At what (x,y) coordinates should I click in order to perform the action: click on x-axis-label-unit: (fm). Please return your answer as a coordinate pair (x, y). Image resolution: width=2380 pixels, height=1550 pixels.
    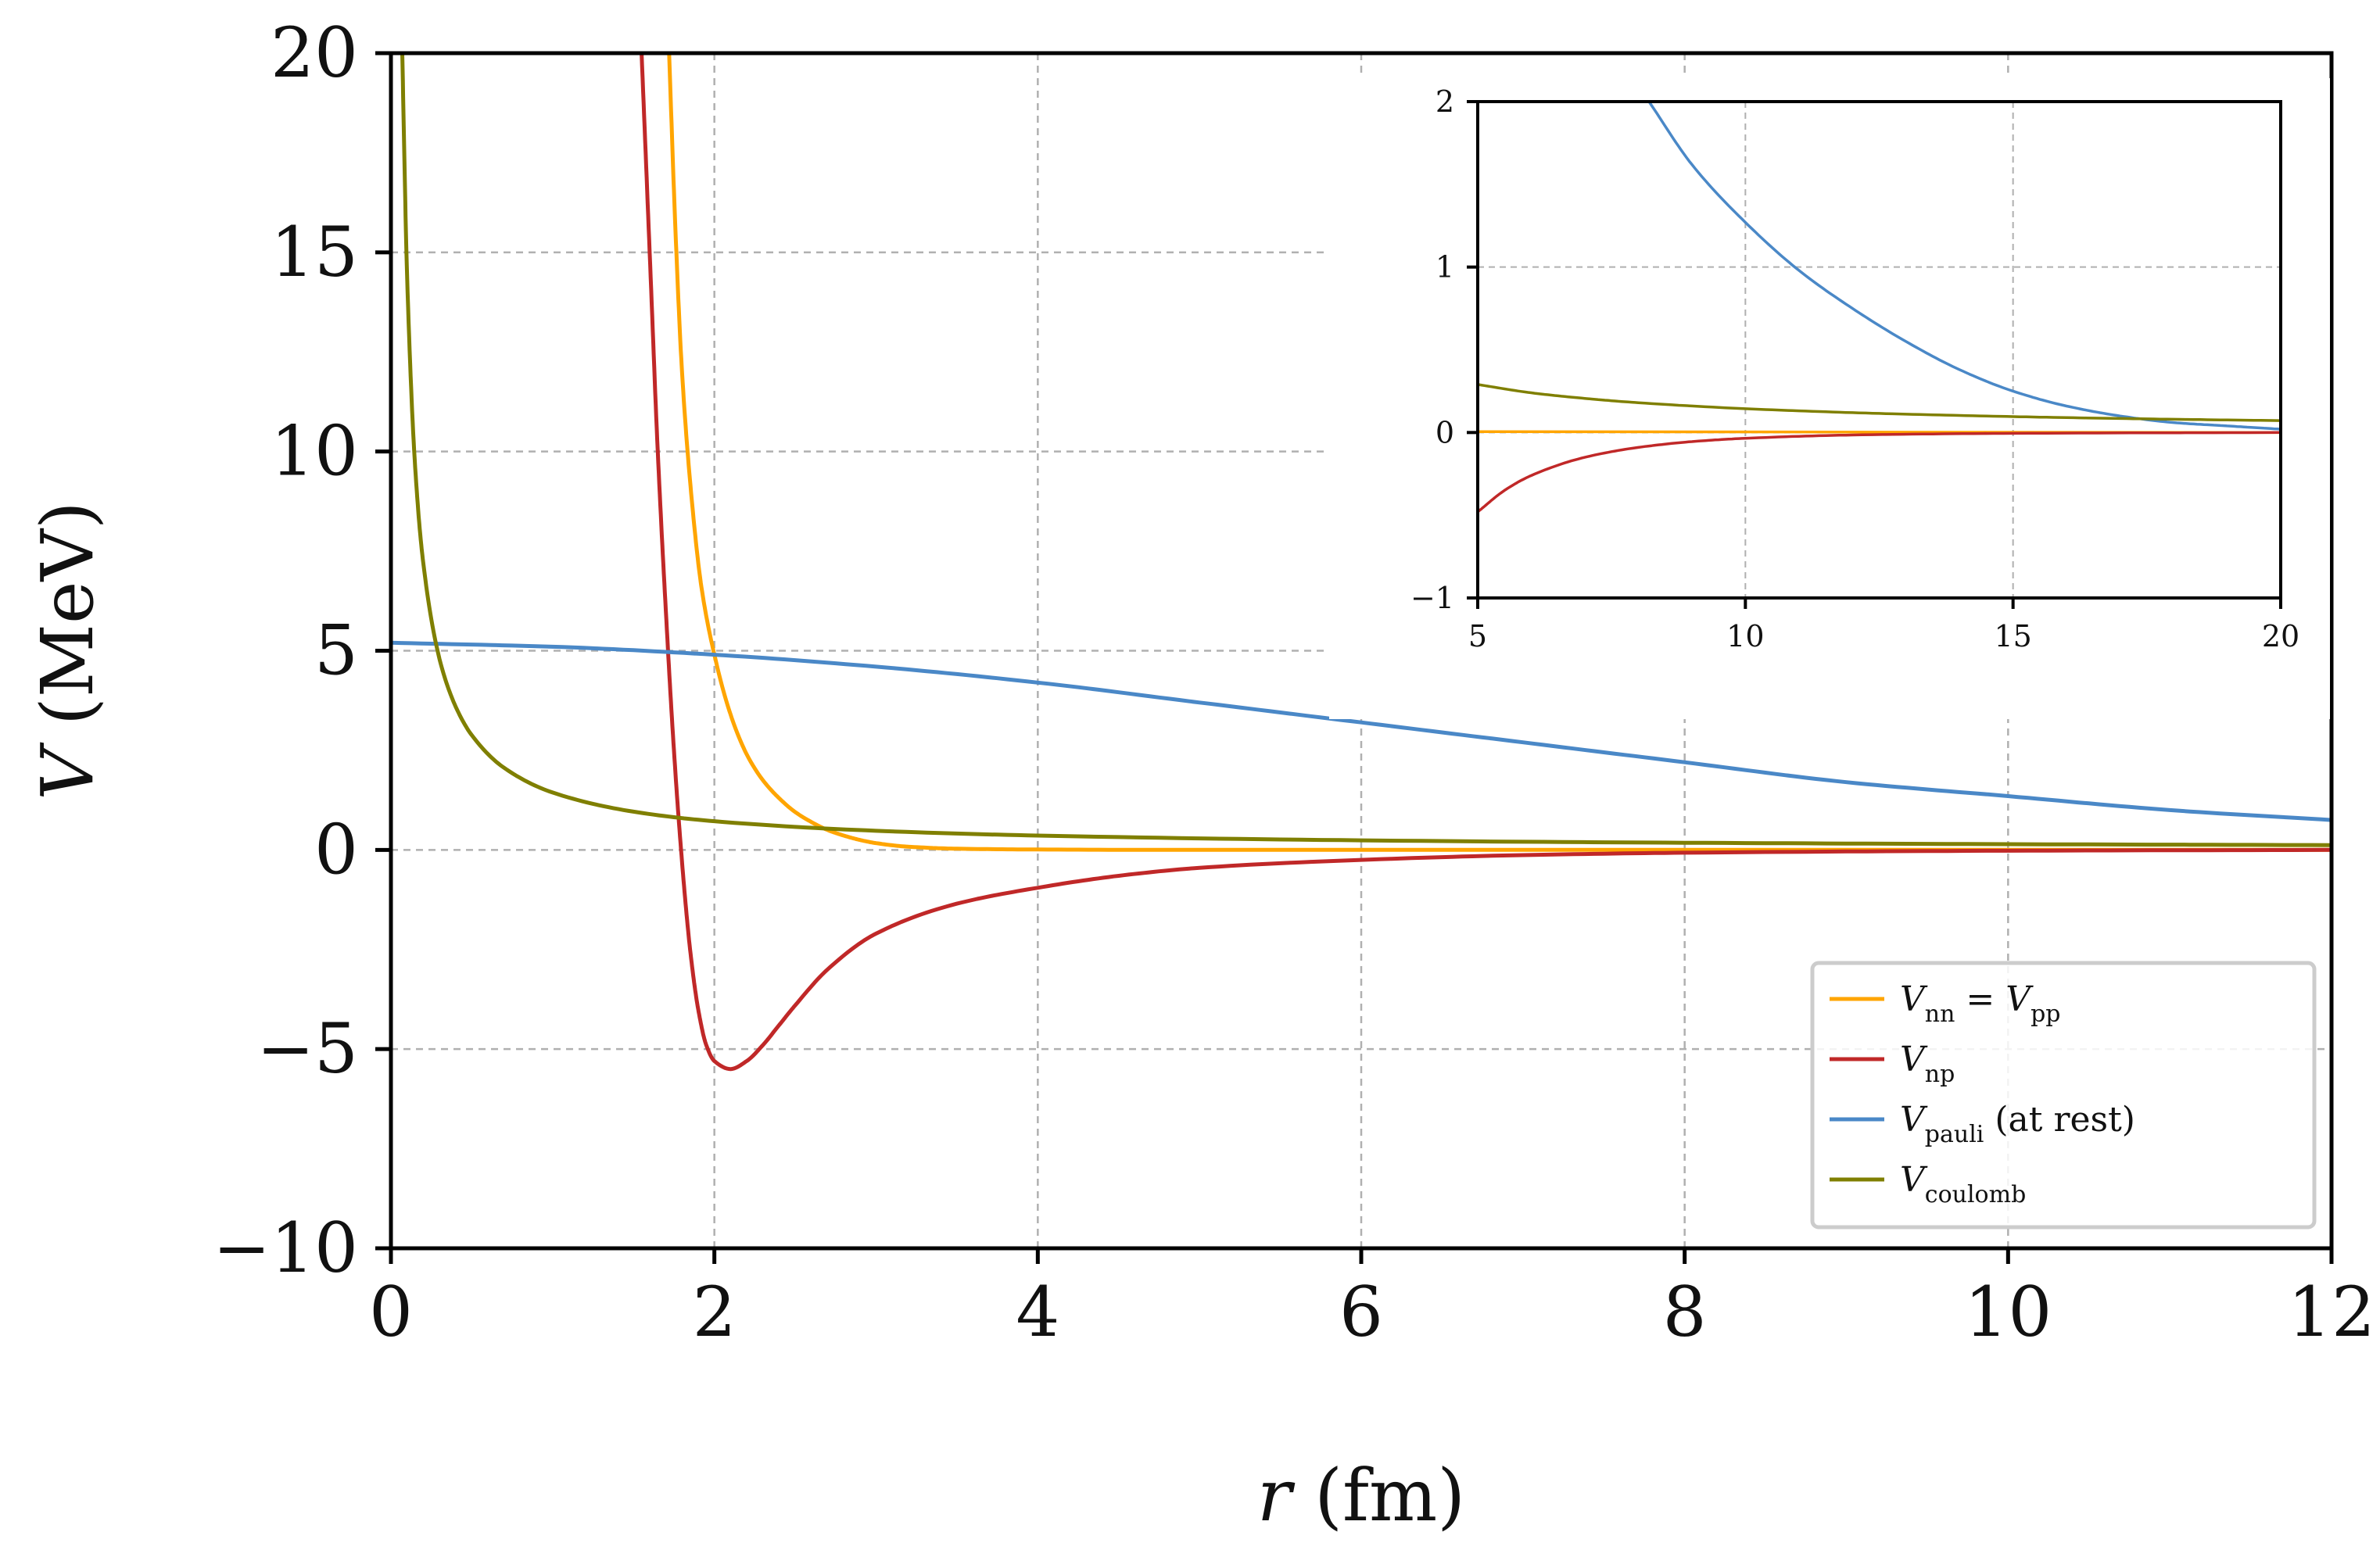
    Looking at the image, I should click on (1378, 1495).